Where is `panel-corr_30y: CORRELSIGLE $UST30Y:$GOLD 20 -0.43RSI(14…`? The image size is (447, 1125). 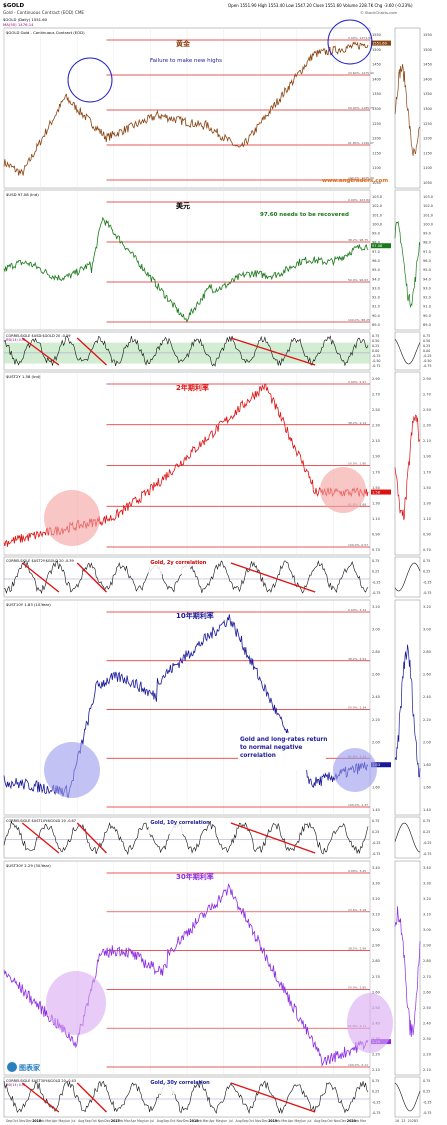 panel-corr_30y: CORRELSIGLE $UST30Y:$GOLD 20 -0.43RSI(14… is located at coordinates (217, 1090).